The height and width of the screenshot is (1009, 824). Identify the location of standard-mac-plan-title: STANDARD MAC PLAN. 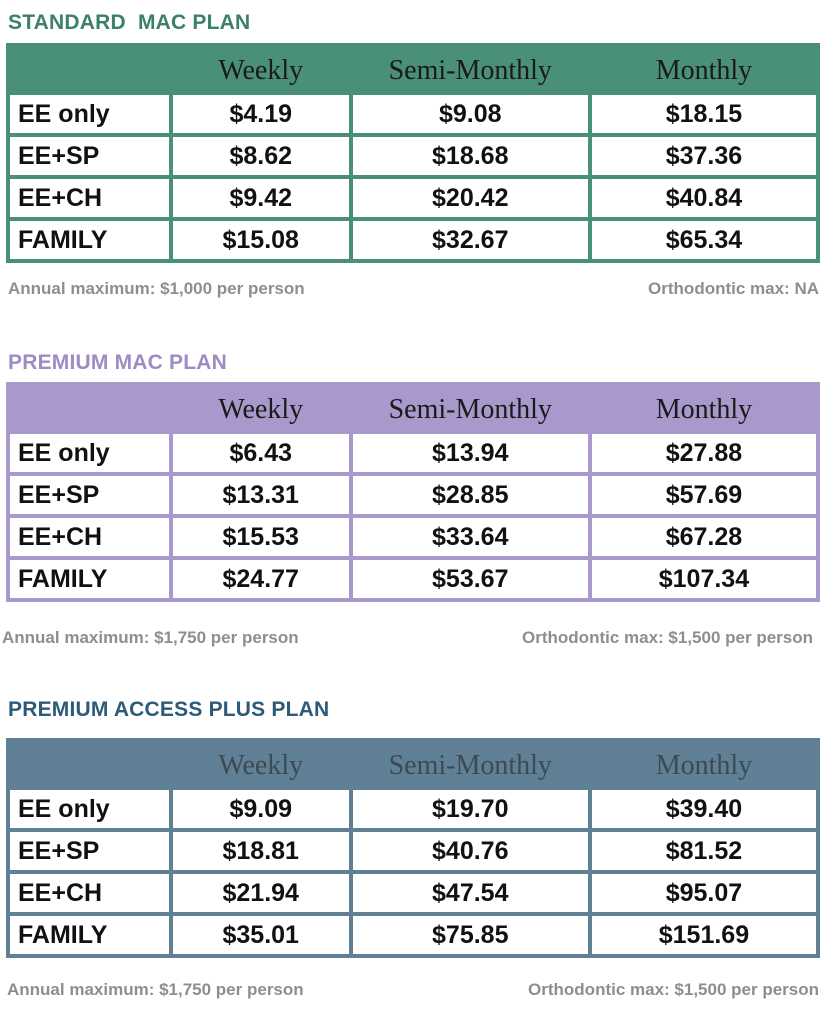
(129, 22).